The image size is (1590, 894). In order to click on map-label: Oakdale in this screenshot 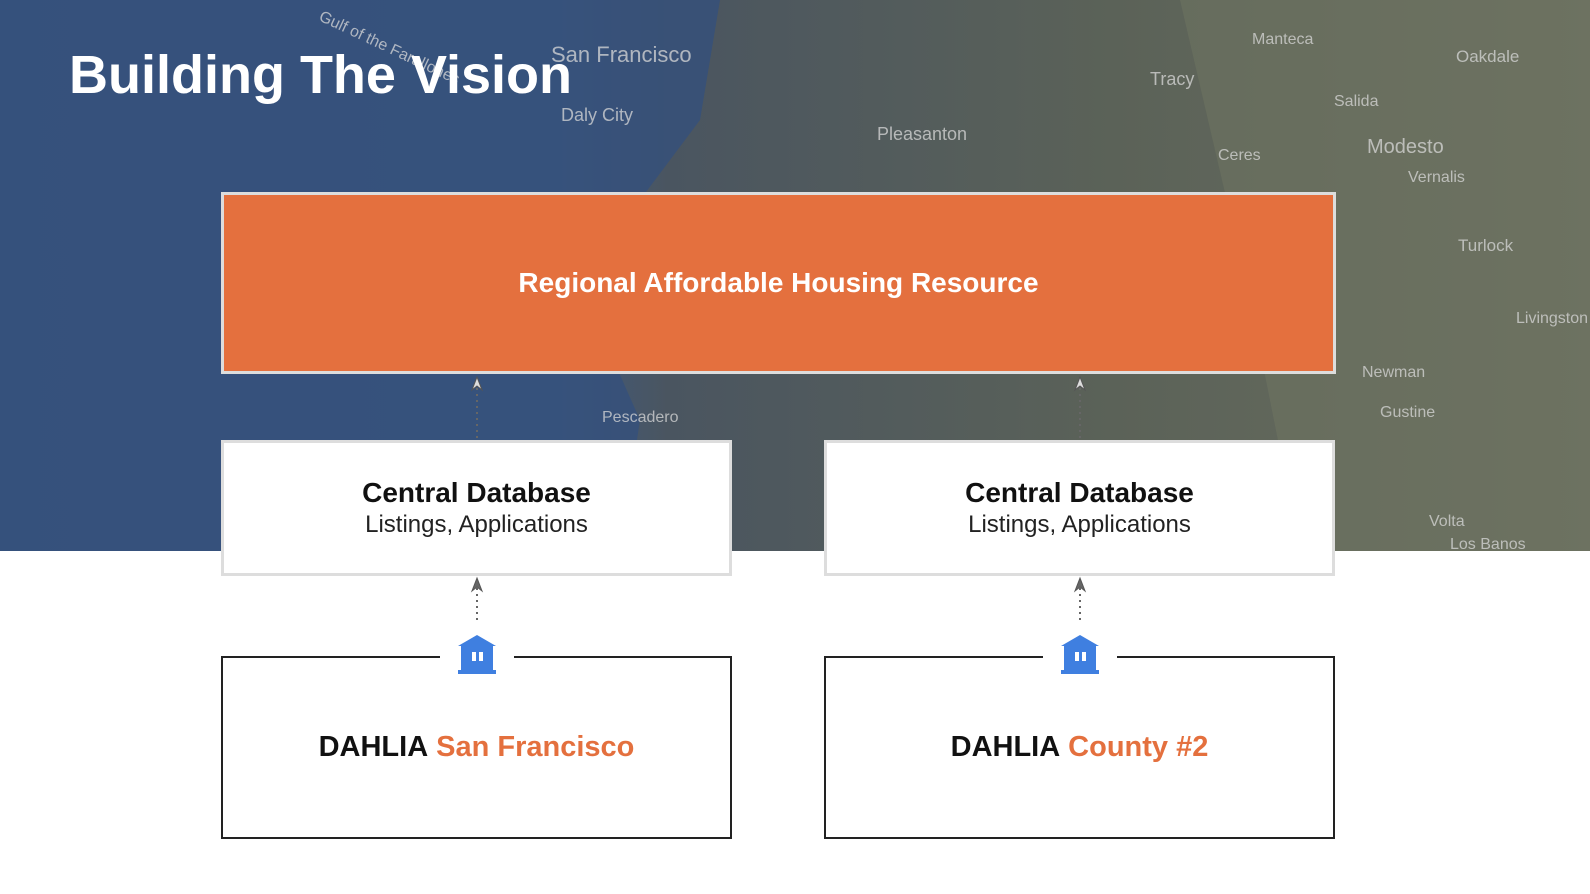, I will do `click(1487, 56)`.